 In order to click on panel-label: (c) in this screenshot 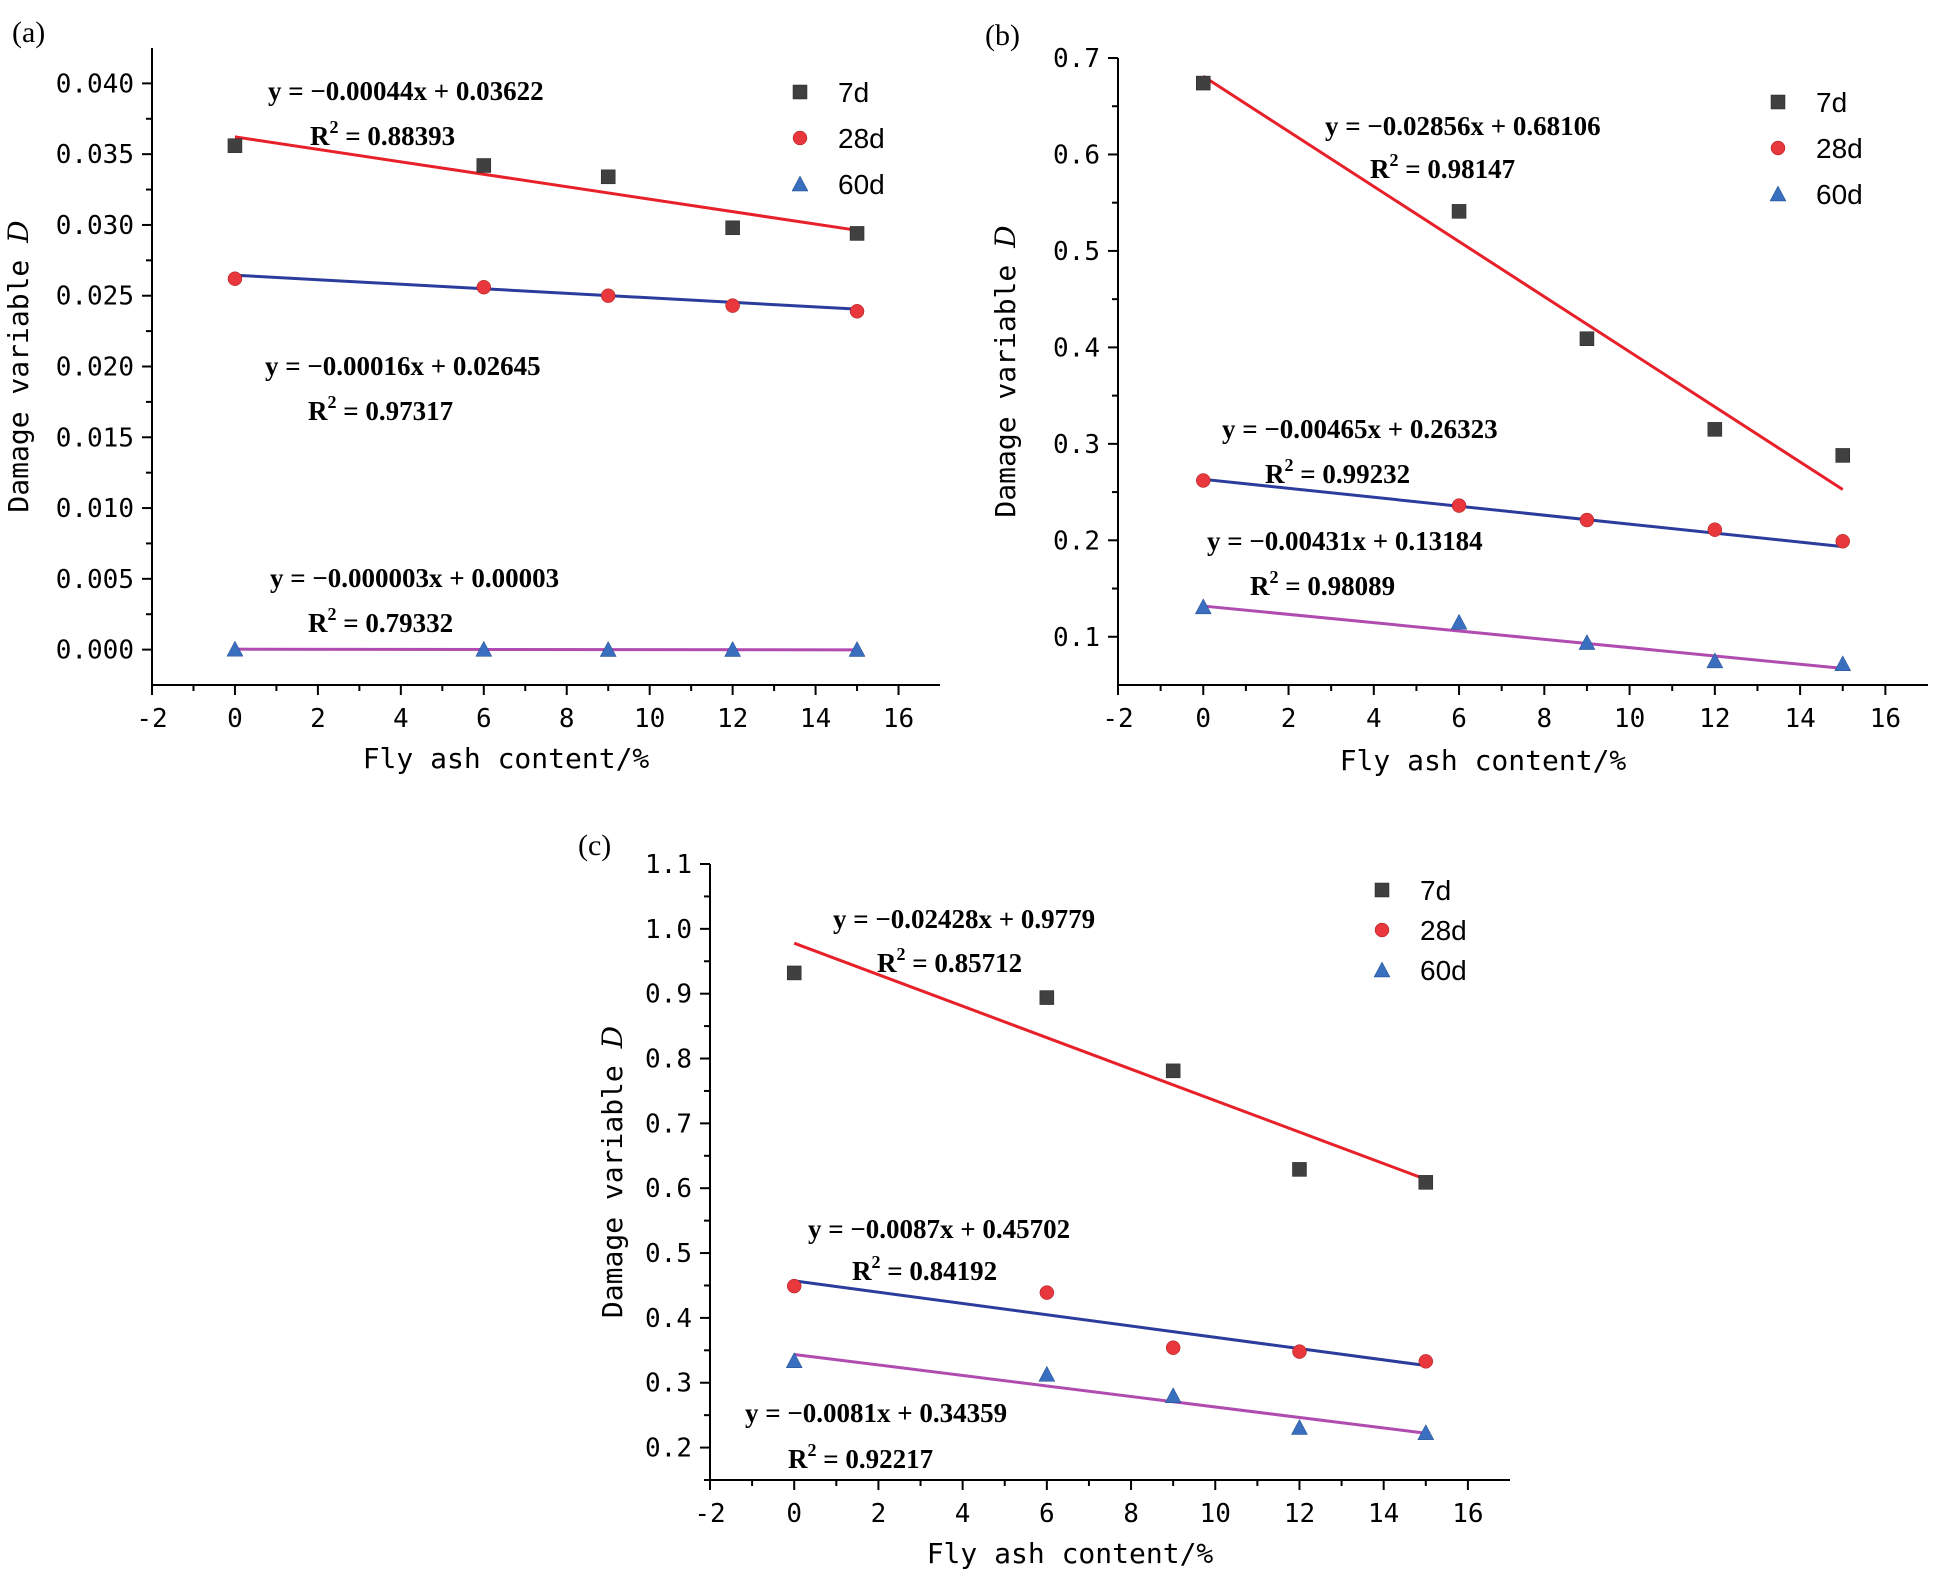, I will do `click(594, 845)`.